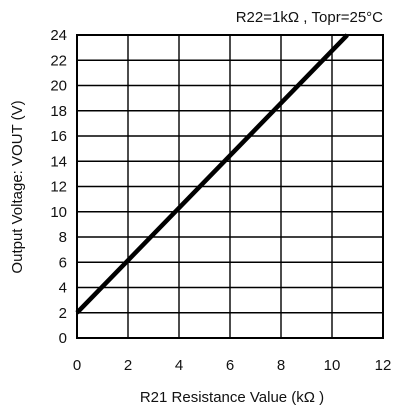  I want to click on condition-annotation: R22=1kΩ , Topr=25°C, so click(309, 17).